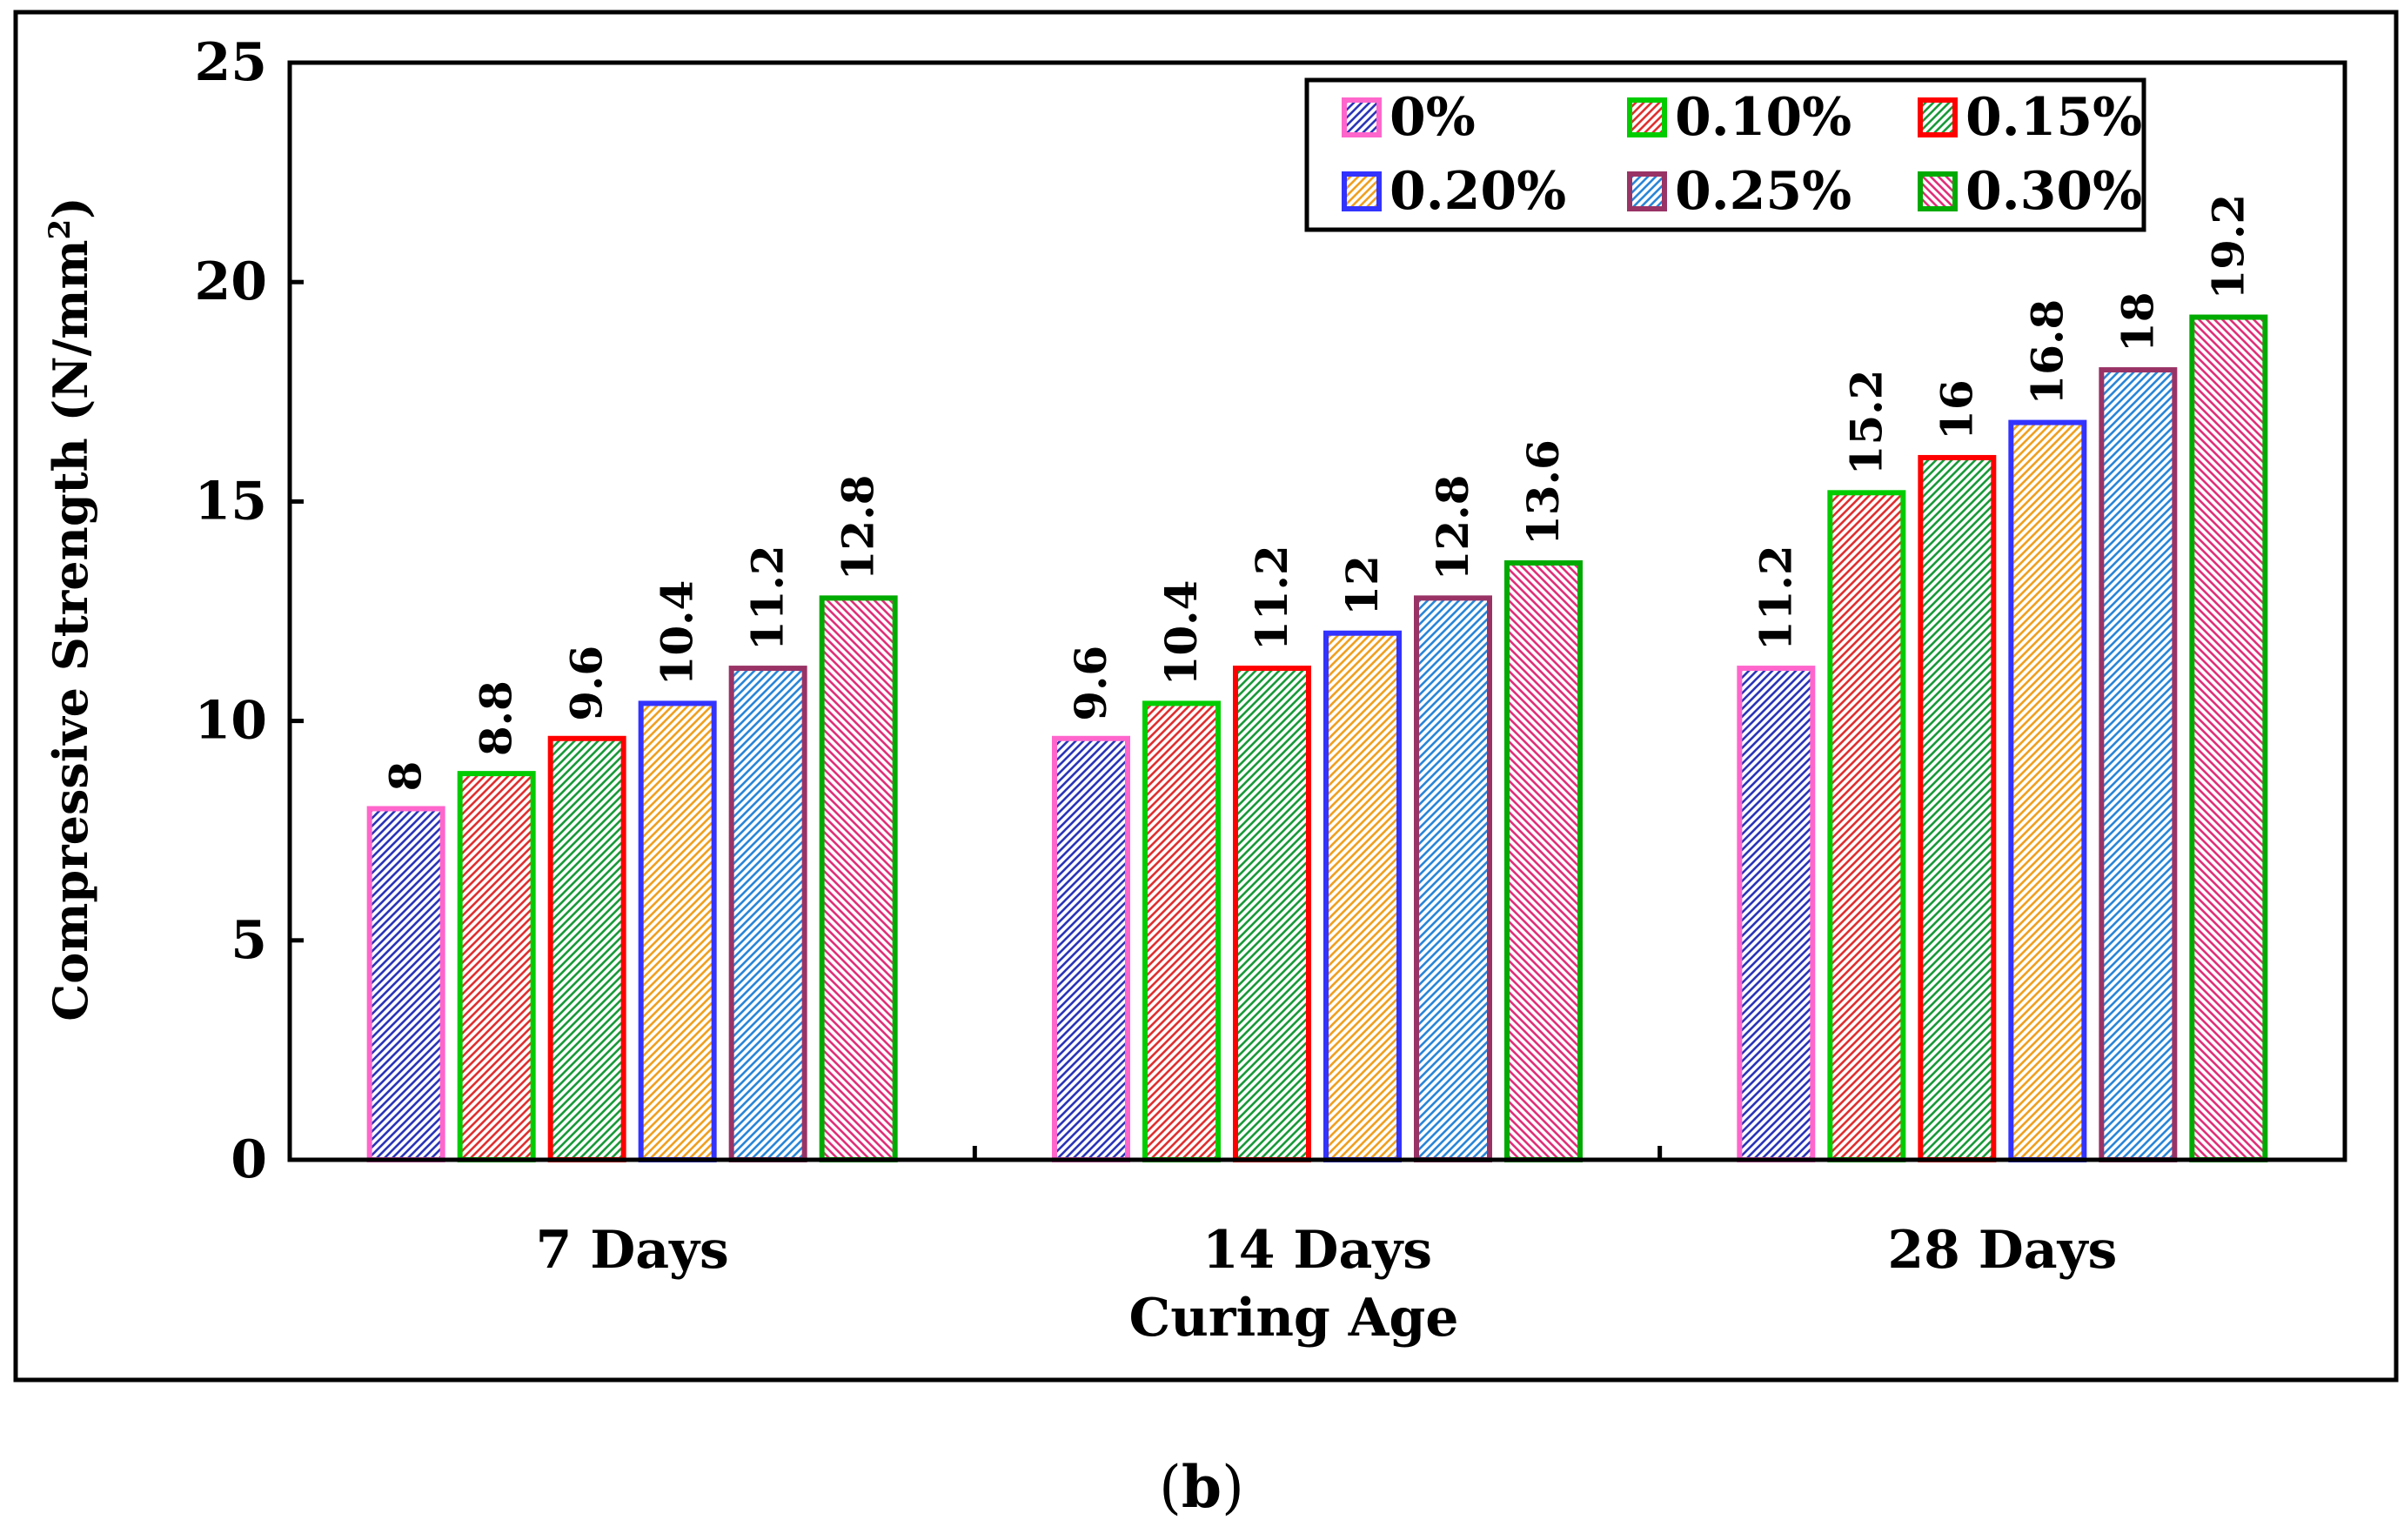  What do you see at coordinates (2227, 247) in the screenshot?
I see `value-label: 19.2` at bounding box center [2227, 247].